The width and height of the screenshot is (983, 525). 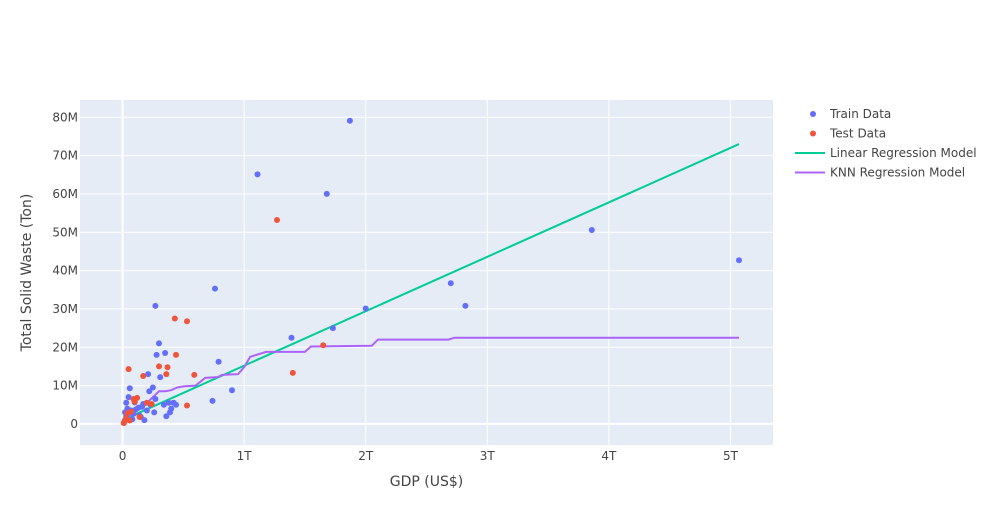 I want to click on y-axis-ticks: 0 10M 20M 30M 40M 50M 60M 70M 80M, so click(x=65, y=270).